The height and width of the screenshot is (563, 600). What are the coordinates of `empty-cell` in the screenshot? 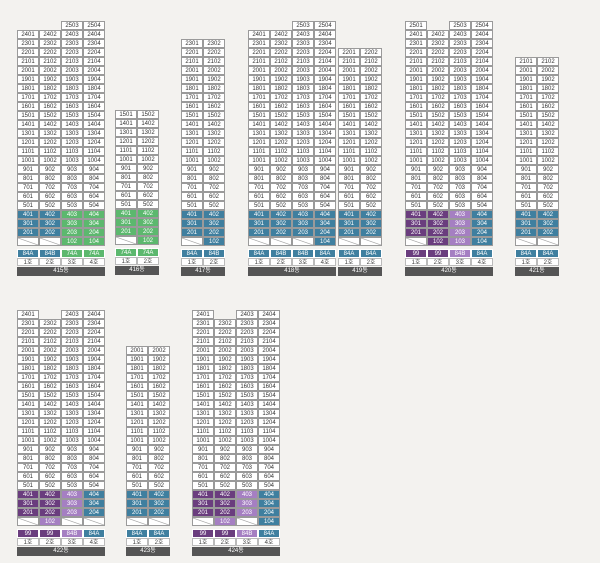 It's located at (225, 314).